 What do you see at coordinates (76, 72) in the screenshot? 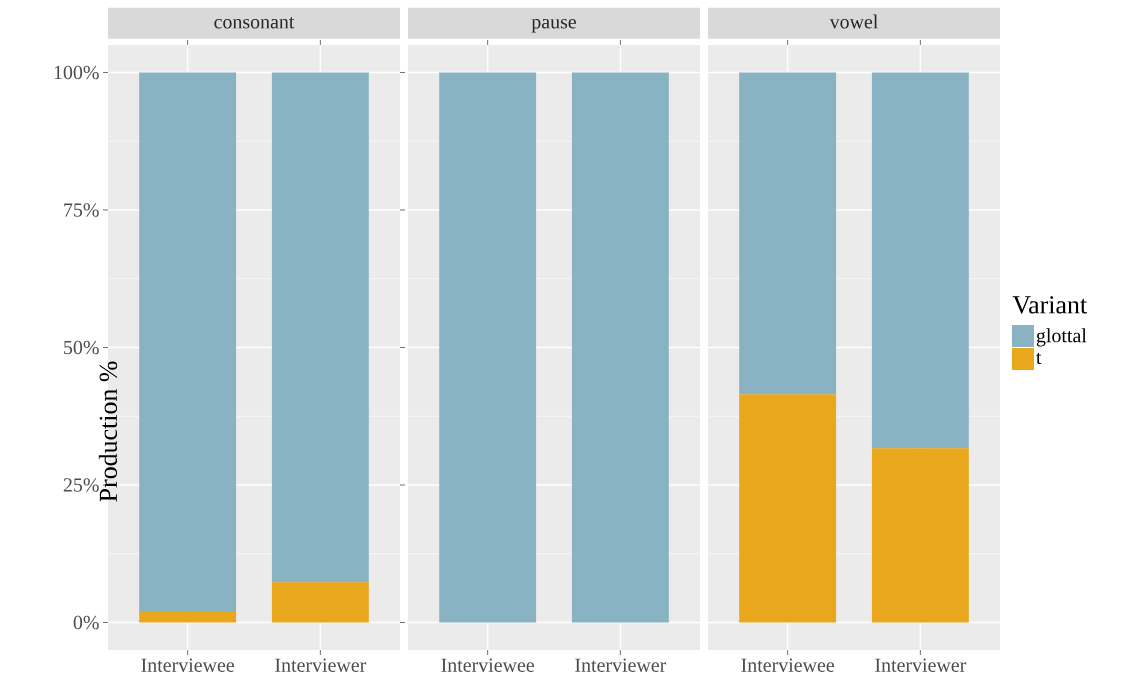
I see `y-tick-label: 100%` at bounding box center [76, 72].